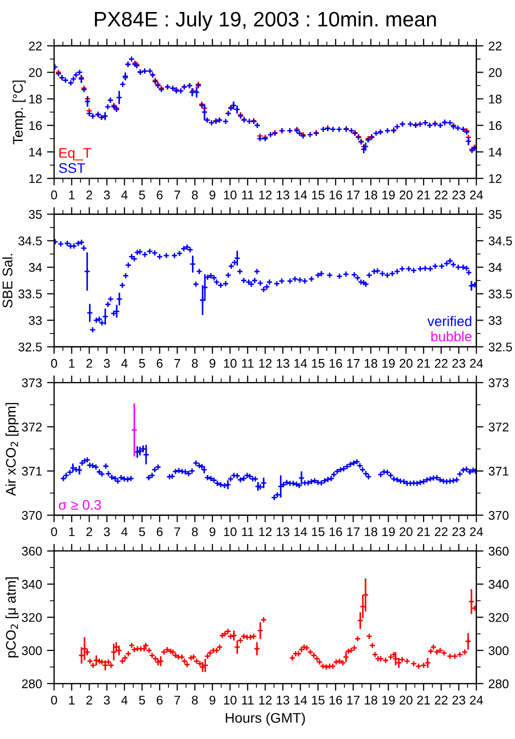 This screenshot has width=515, height=739. What do you see at coordinates (32, 427) in the screenshot?
I see `y-tick-label: 372` at bounding box center [32, 427].